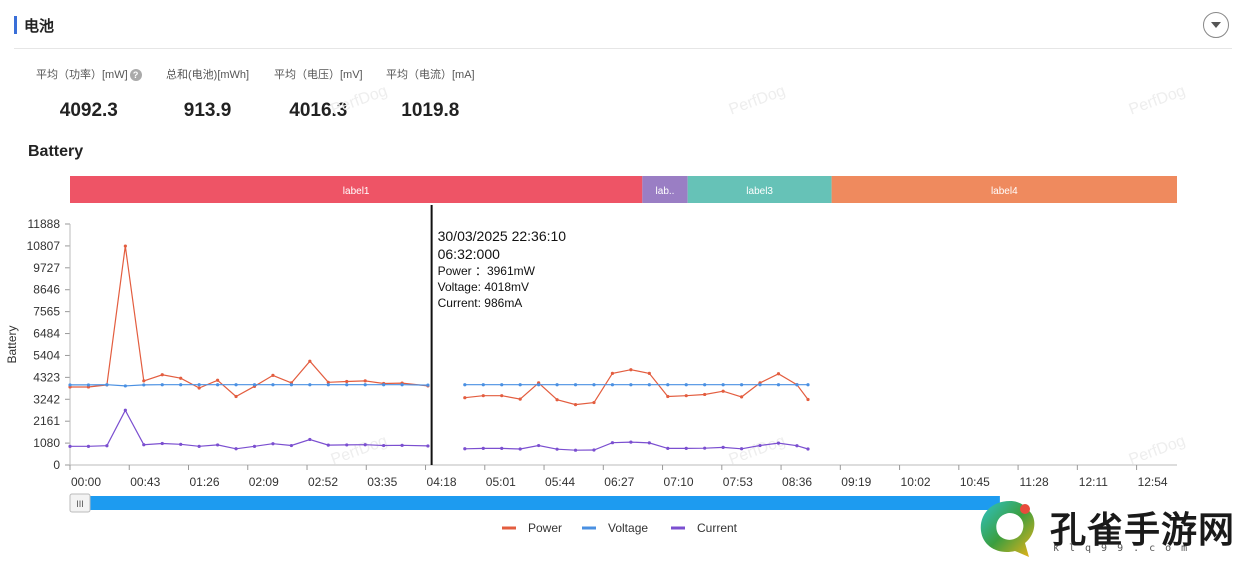 The height and width of the screenshot is (561, 1251). I want to click on scrollbar-handle, so click(80, 503).